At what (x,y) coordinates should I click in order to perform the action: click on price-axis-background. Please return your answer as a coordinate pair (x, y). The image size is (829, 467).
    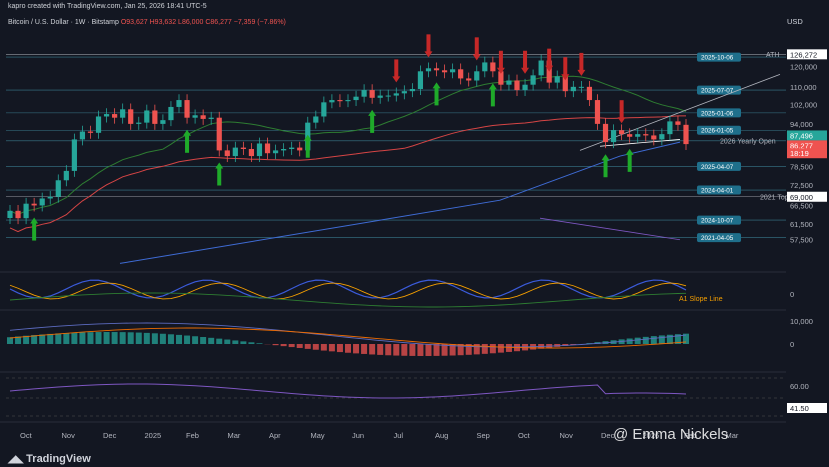
    Looking at the image, I should click on (808, 230).